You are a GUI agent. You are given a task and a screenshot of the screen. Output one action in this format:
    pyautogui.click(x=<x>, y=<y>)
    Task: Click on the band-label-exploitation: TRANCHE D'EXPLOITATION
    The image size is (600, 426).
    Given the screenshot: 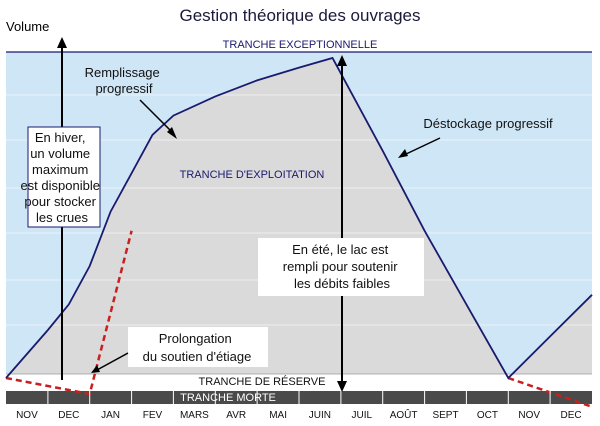 What is the action you would take?
    pyautogui.click(x=252, y=175)
    